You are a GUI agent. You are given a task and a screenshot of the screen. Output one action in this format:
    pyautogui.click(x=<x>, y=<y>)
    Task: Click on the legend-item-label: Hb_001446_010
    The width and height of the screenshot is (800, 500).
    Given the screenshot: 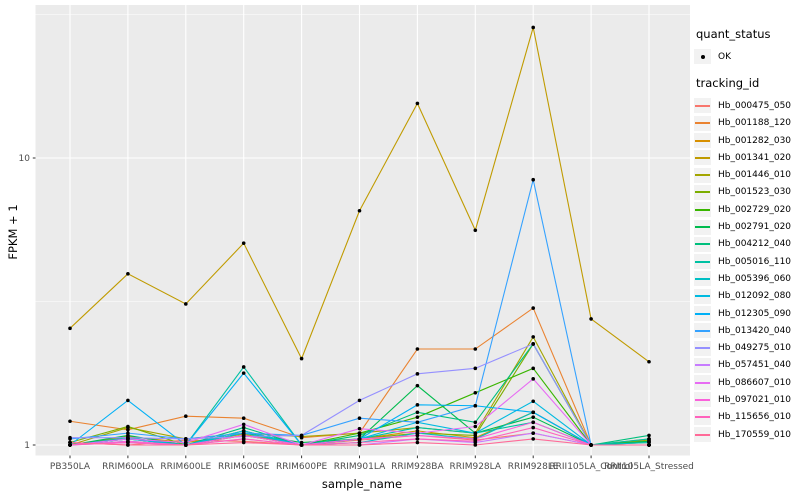 What is the action you would take?
    pyautogui.click(x=755, y=175)
    